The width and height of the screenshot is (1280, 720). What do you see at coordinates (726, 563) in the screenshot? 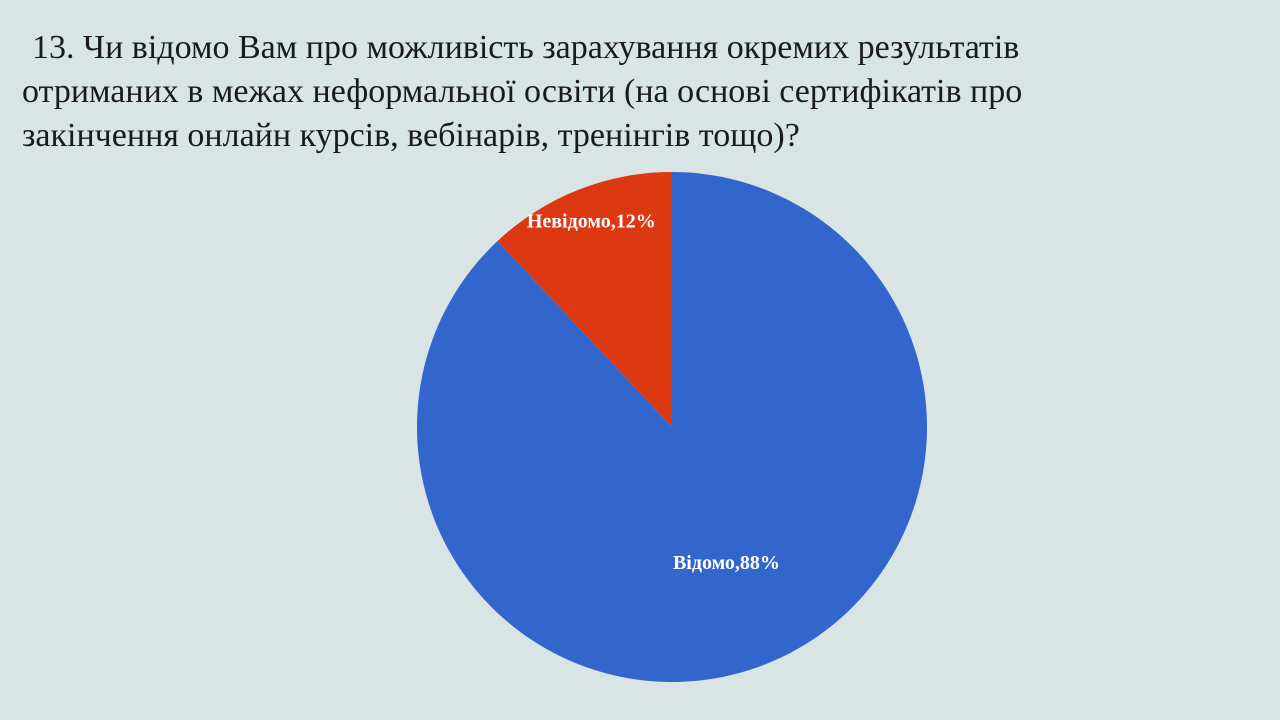
I see `pie-slice-label: Відомо,88%` at bounding box center [726, 563].